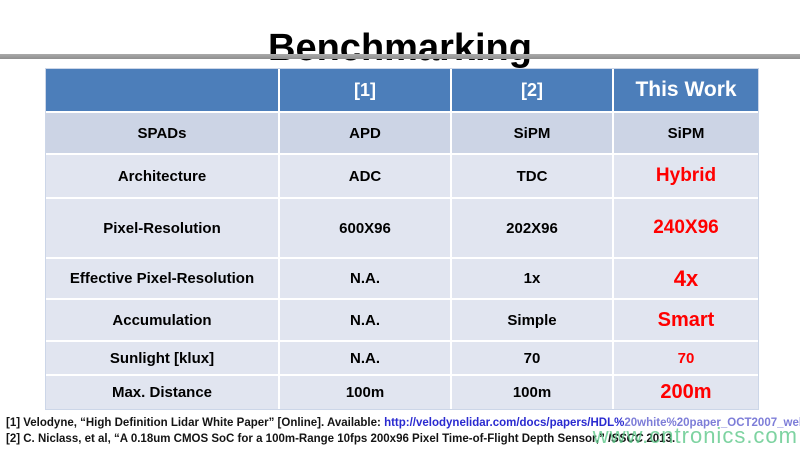  Describe the element at coordinates (163, 177) in the screenshot. I see `row-label: Architecture` at that location.